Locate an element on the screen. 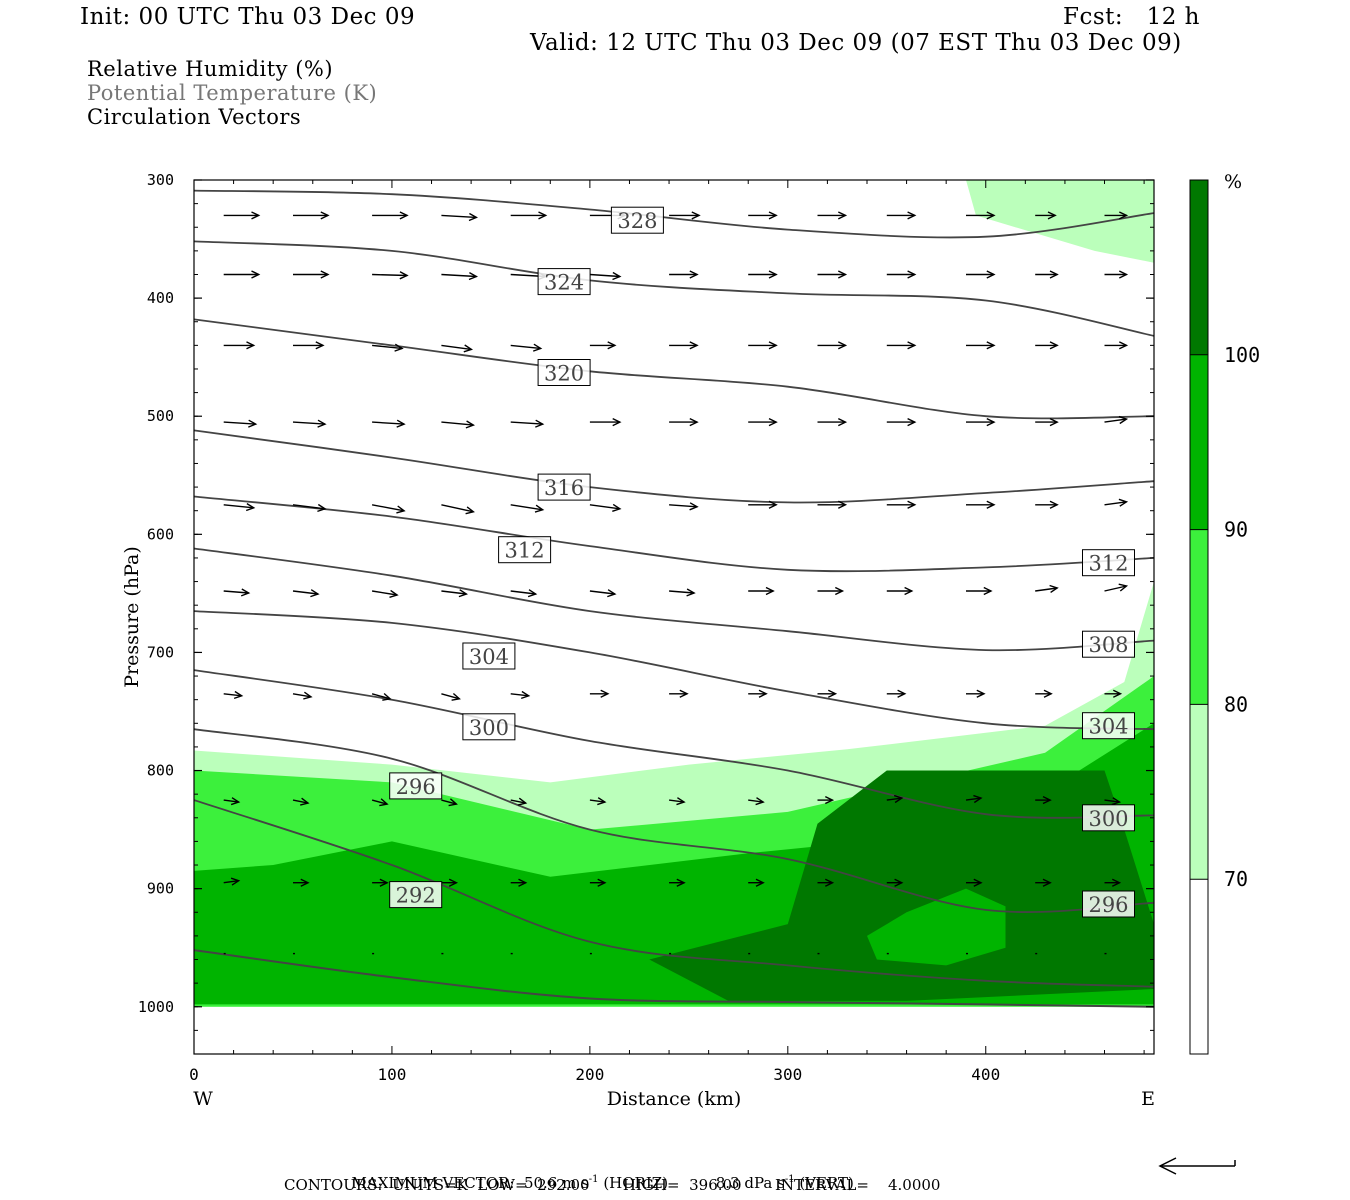  contour-label-text: 320 is located at coordinates (564, 374).